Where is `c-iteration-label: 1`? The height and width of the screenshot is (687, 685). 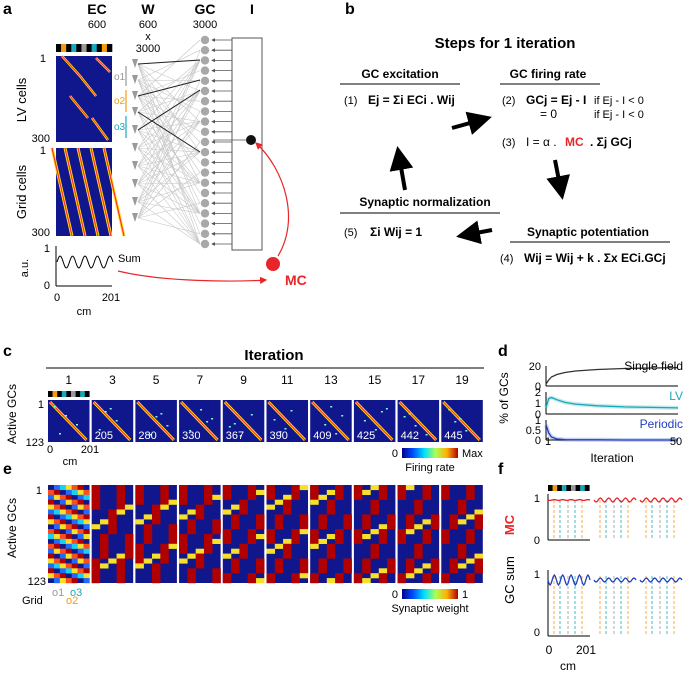 c-iteration-label: 1 is located at coordinates (68, 380).